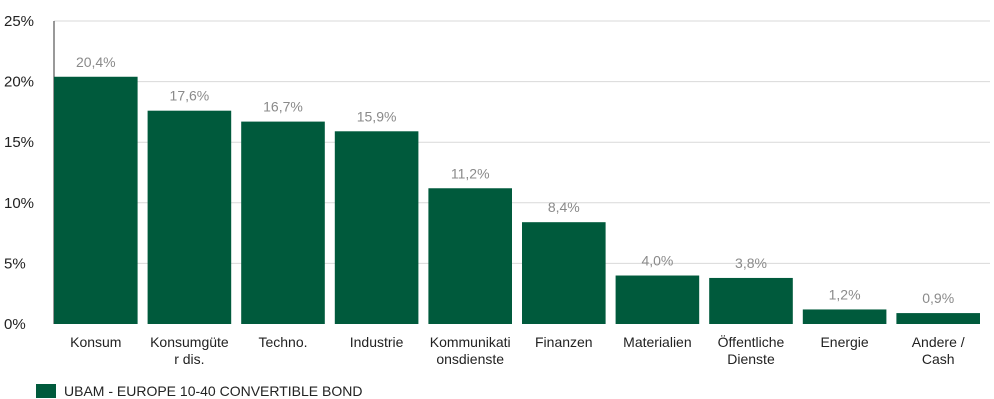  I want to click on data-label: 8,4%, so click(564, 207).